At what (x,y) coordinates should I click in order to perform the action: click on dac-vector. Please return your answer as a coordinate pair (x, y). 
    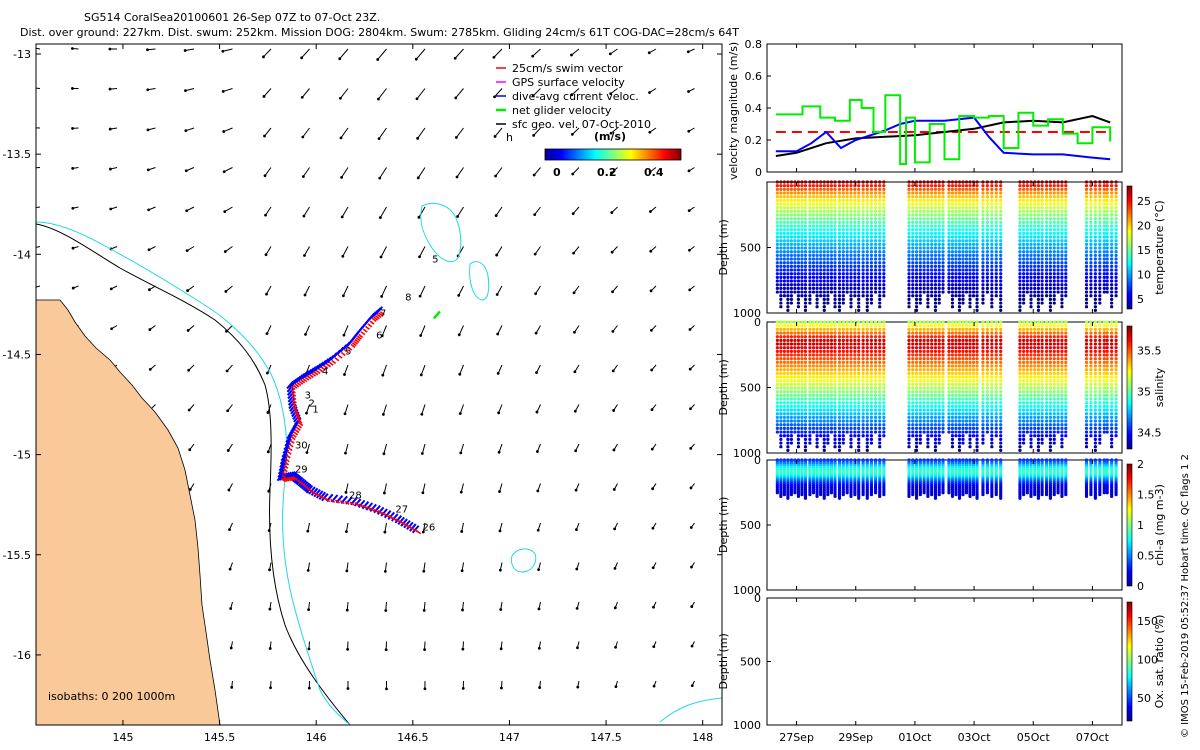
    Looking at the image, I should click on (285, 453).